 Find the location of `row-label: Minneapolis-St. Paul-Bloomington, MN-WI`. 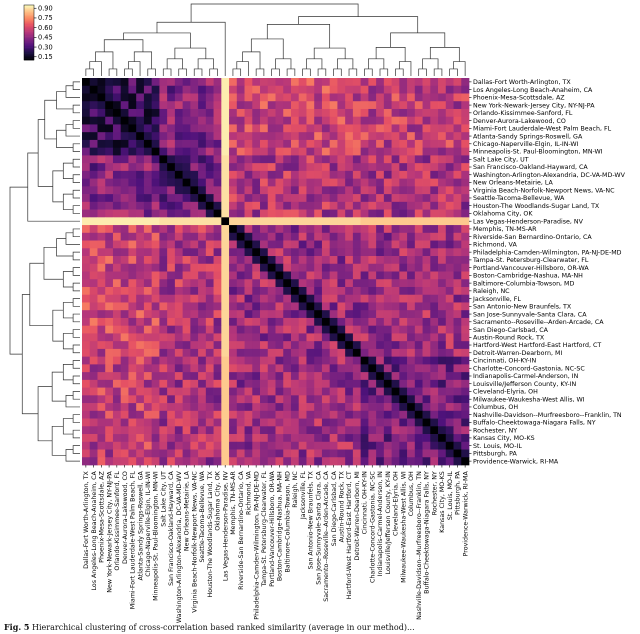

row-label: Minneapolis-St. Paul-Bloomington, MN-WI is located at coordinates (538, 152).